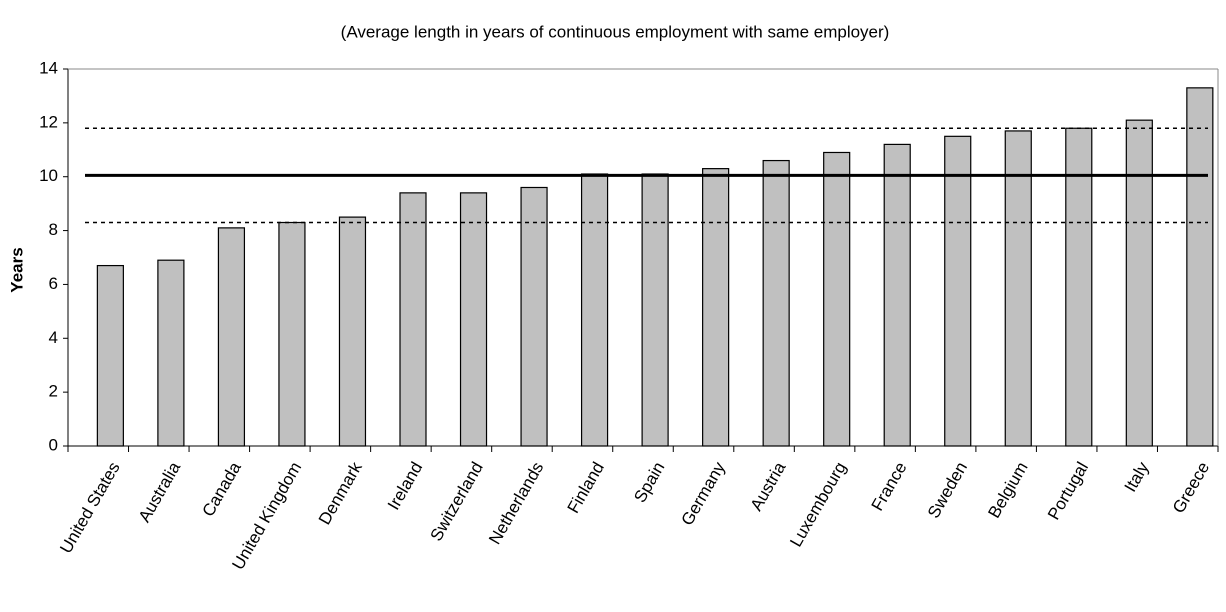  What do you see at coordinates (222, 489) in the screenshot?
I see `x-tick-label: Canada` at bounding box center [222, 489].